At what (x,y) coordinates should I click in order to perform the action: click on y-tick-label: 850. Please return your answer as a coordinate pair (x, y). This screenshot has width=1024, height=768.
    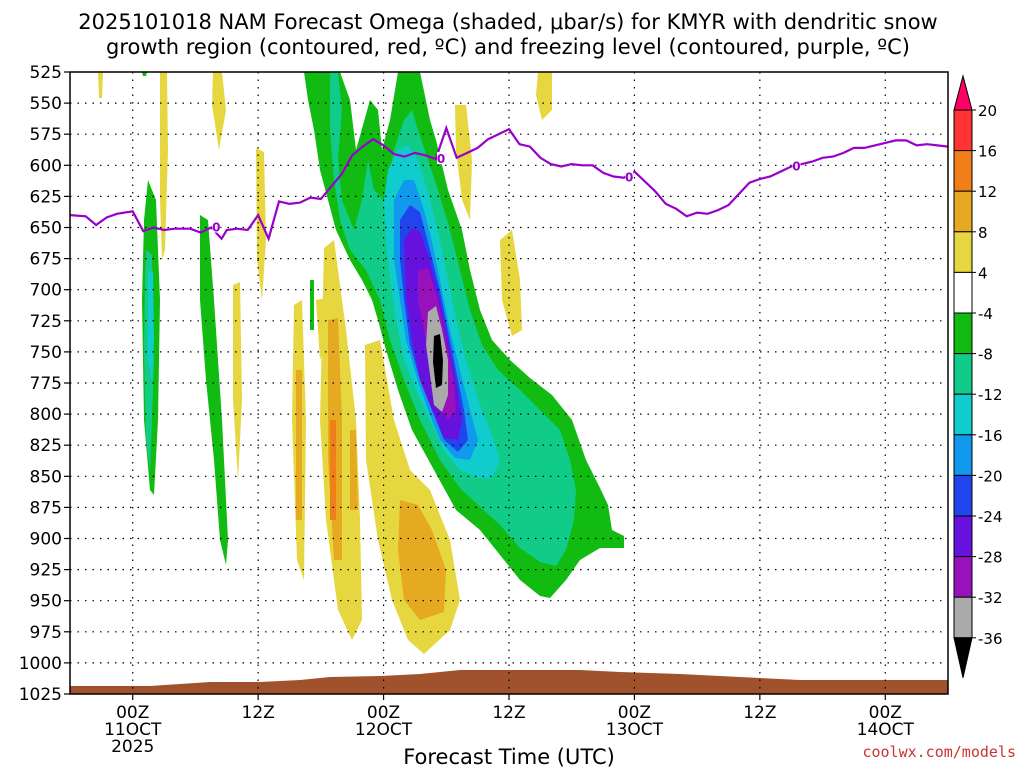
    Looking at the image, I should click on (46, 477).